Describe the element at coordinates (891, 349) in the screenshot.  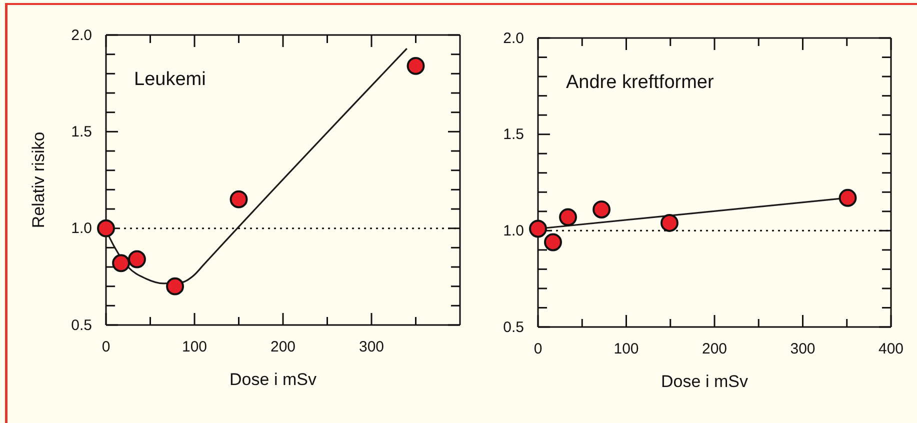
I see `x-tick-label: 400` at that location.